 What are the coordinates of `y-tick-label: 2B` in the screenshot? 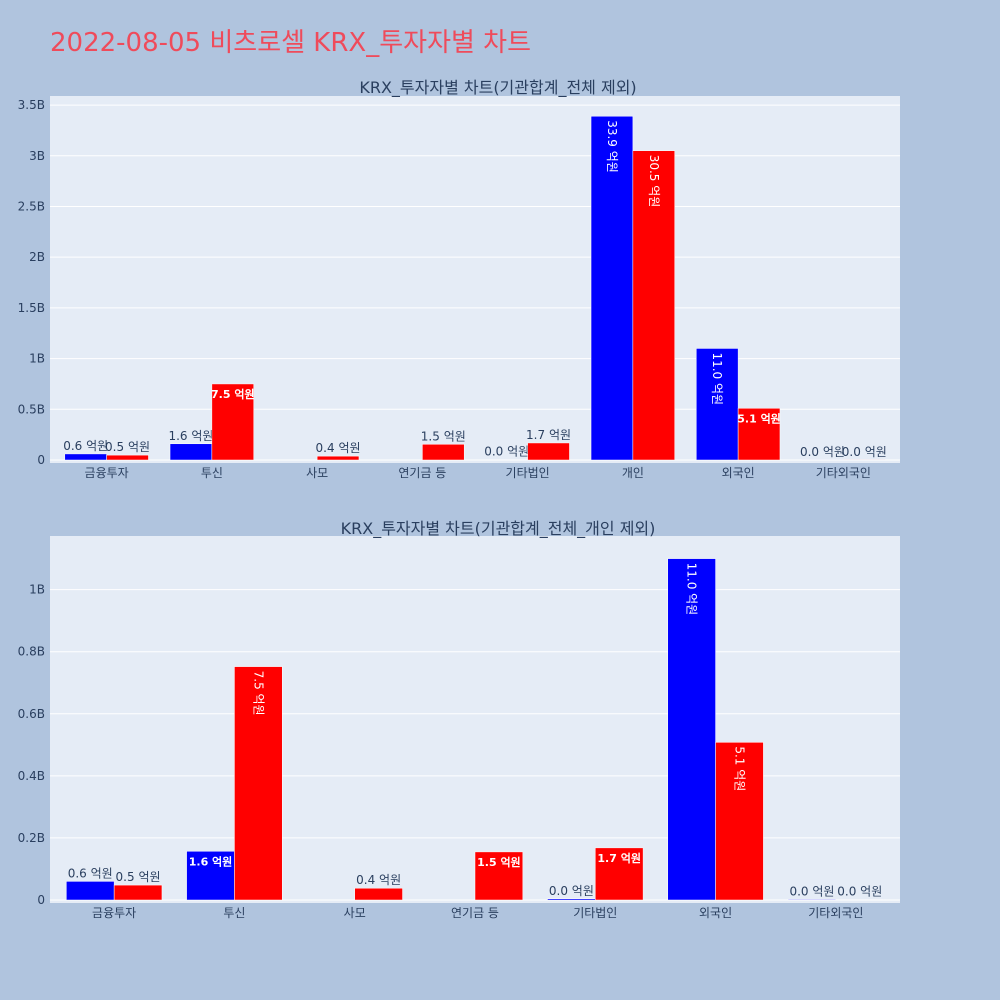 It's located at (37, 257).